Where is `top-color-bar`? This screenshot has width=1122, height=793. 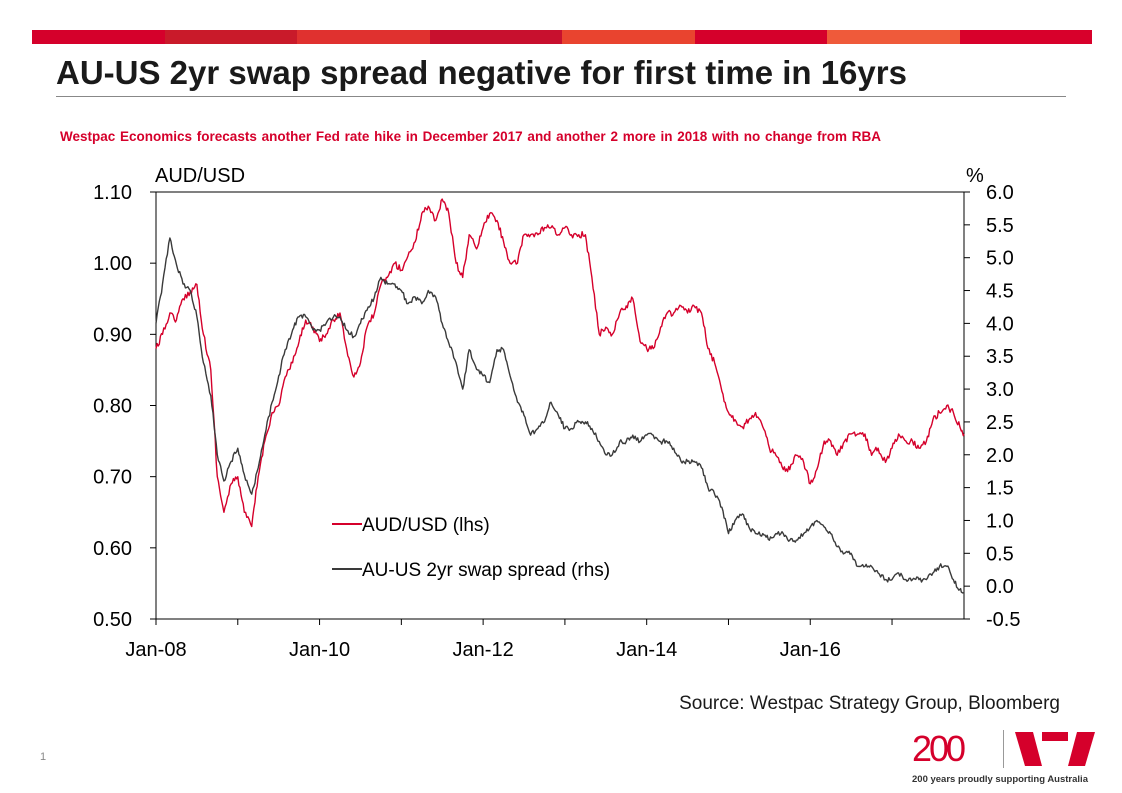 top-color-bar is located at coordinates (562, 37).